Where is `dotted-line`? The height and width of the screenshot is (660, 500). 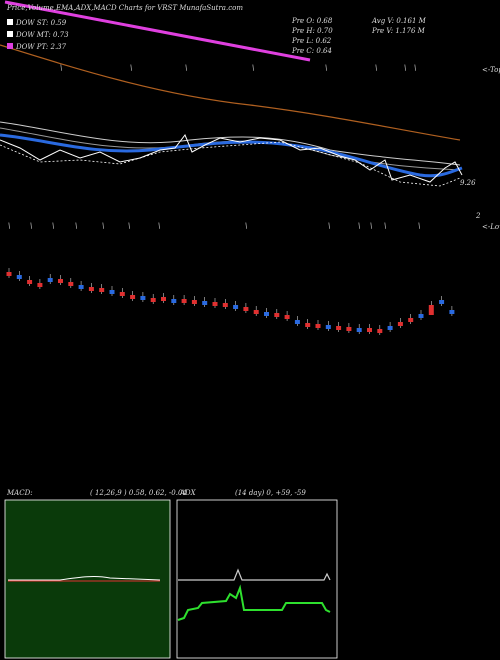 dotted-line is located at coordinates (230, 164).